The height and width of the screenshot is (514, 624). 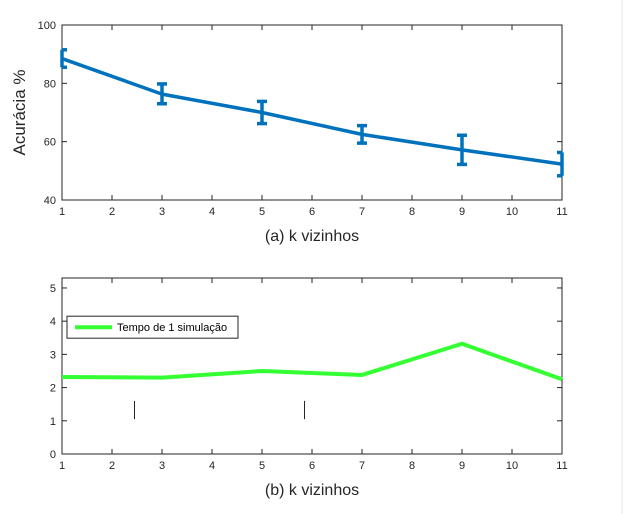 I want to click on y-tick-label: 2, so click(x=53, y=389).